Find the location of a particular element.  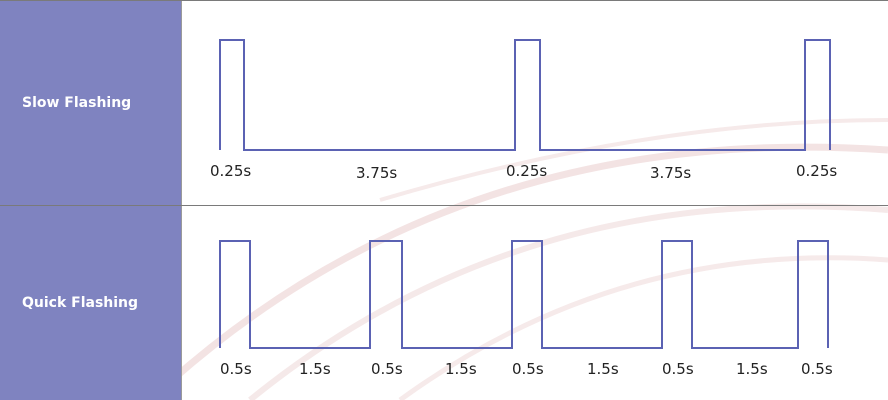

row-label-text: Quick Flashing is located at coordinates (80, 303).